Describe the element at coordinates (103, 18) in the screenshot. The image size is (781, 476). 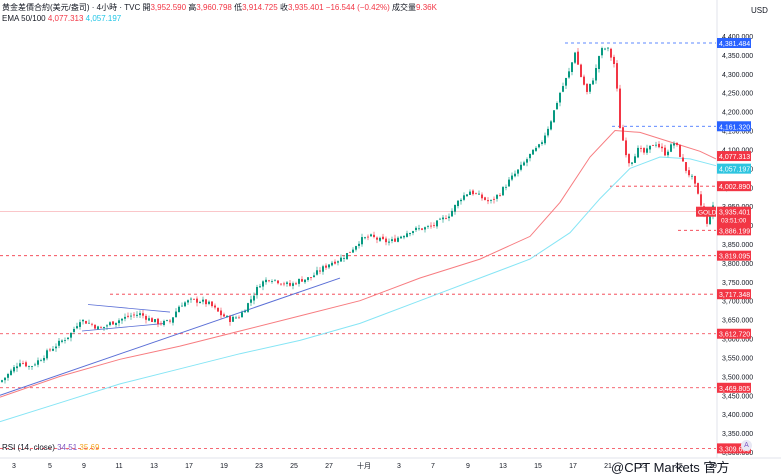
I see `ema100-value: 4,057.197` at that location.